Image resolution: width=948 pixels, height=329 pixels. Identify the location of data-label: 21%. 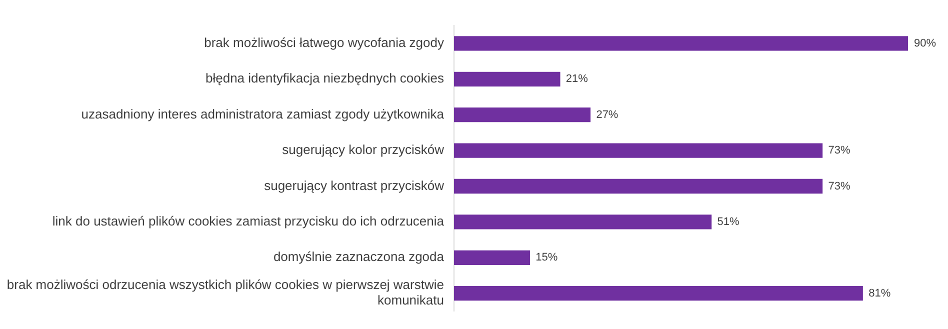
(577, 79).